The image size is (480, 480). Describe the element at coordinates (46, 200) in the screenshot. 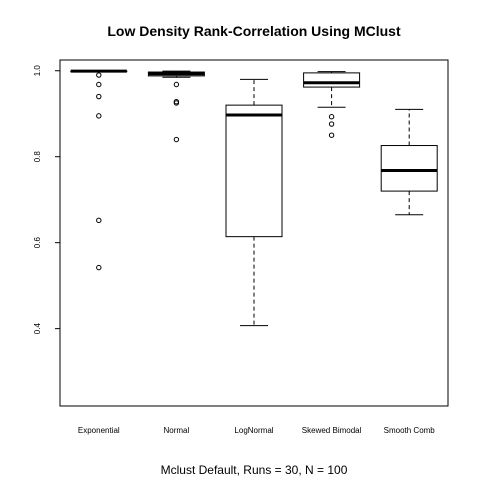

I see `y-axis: 0.4 0.6 0.8 1.0` at that location.